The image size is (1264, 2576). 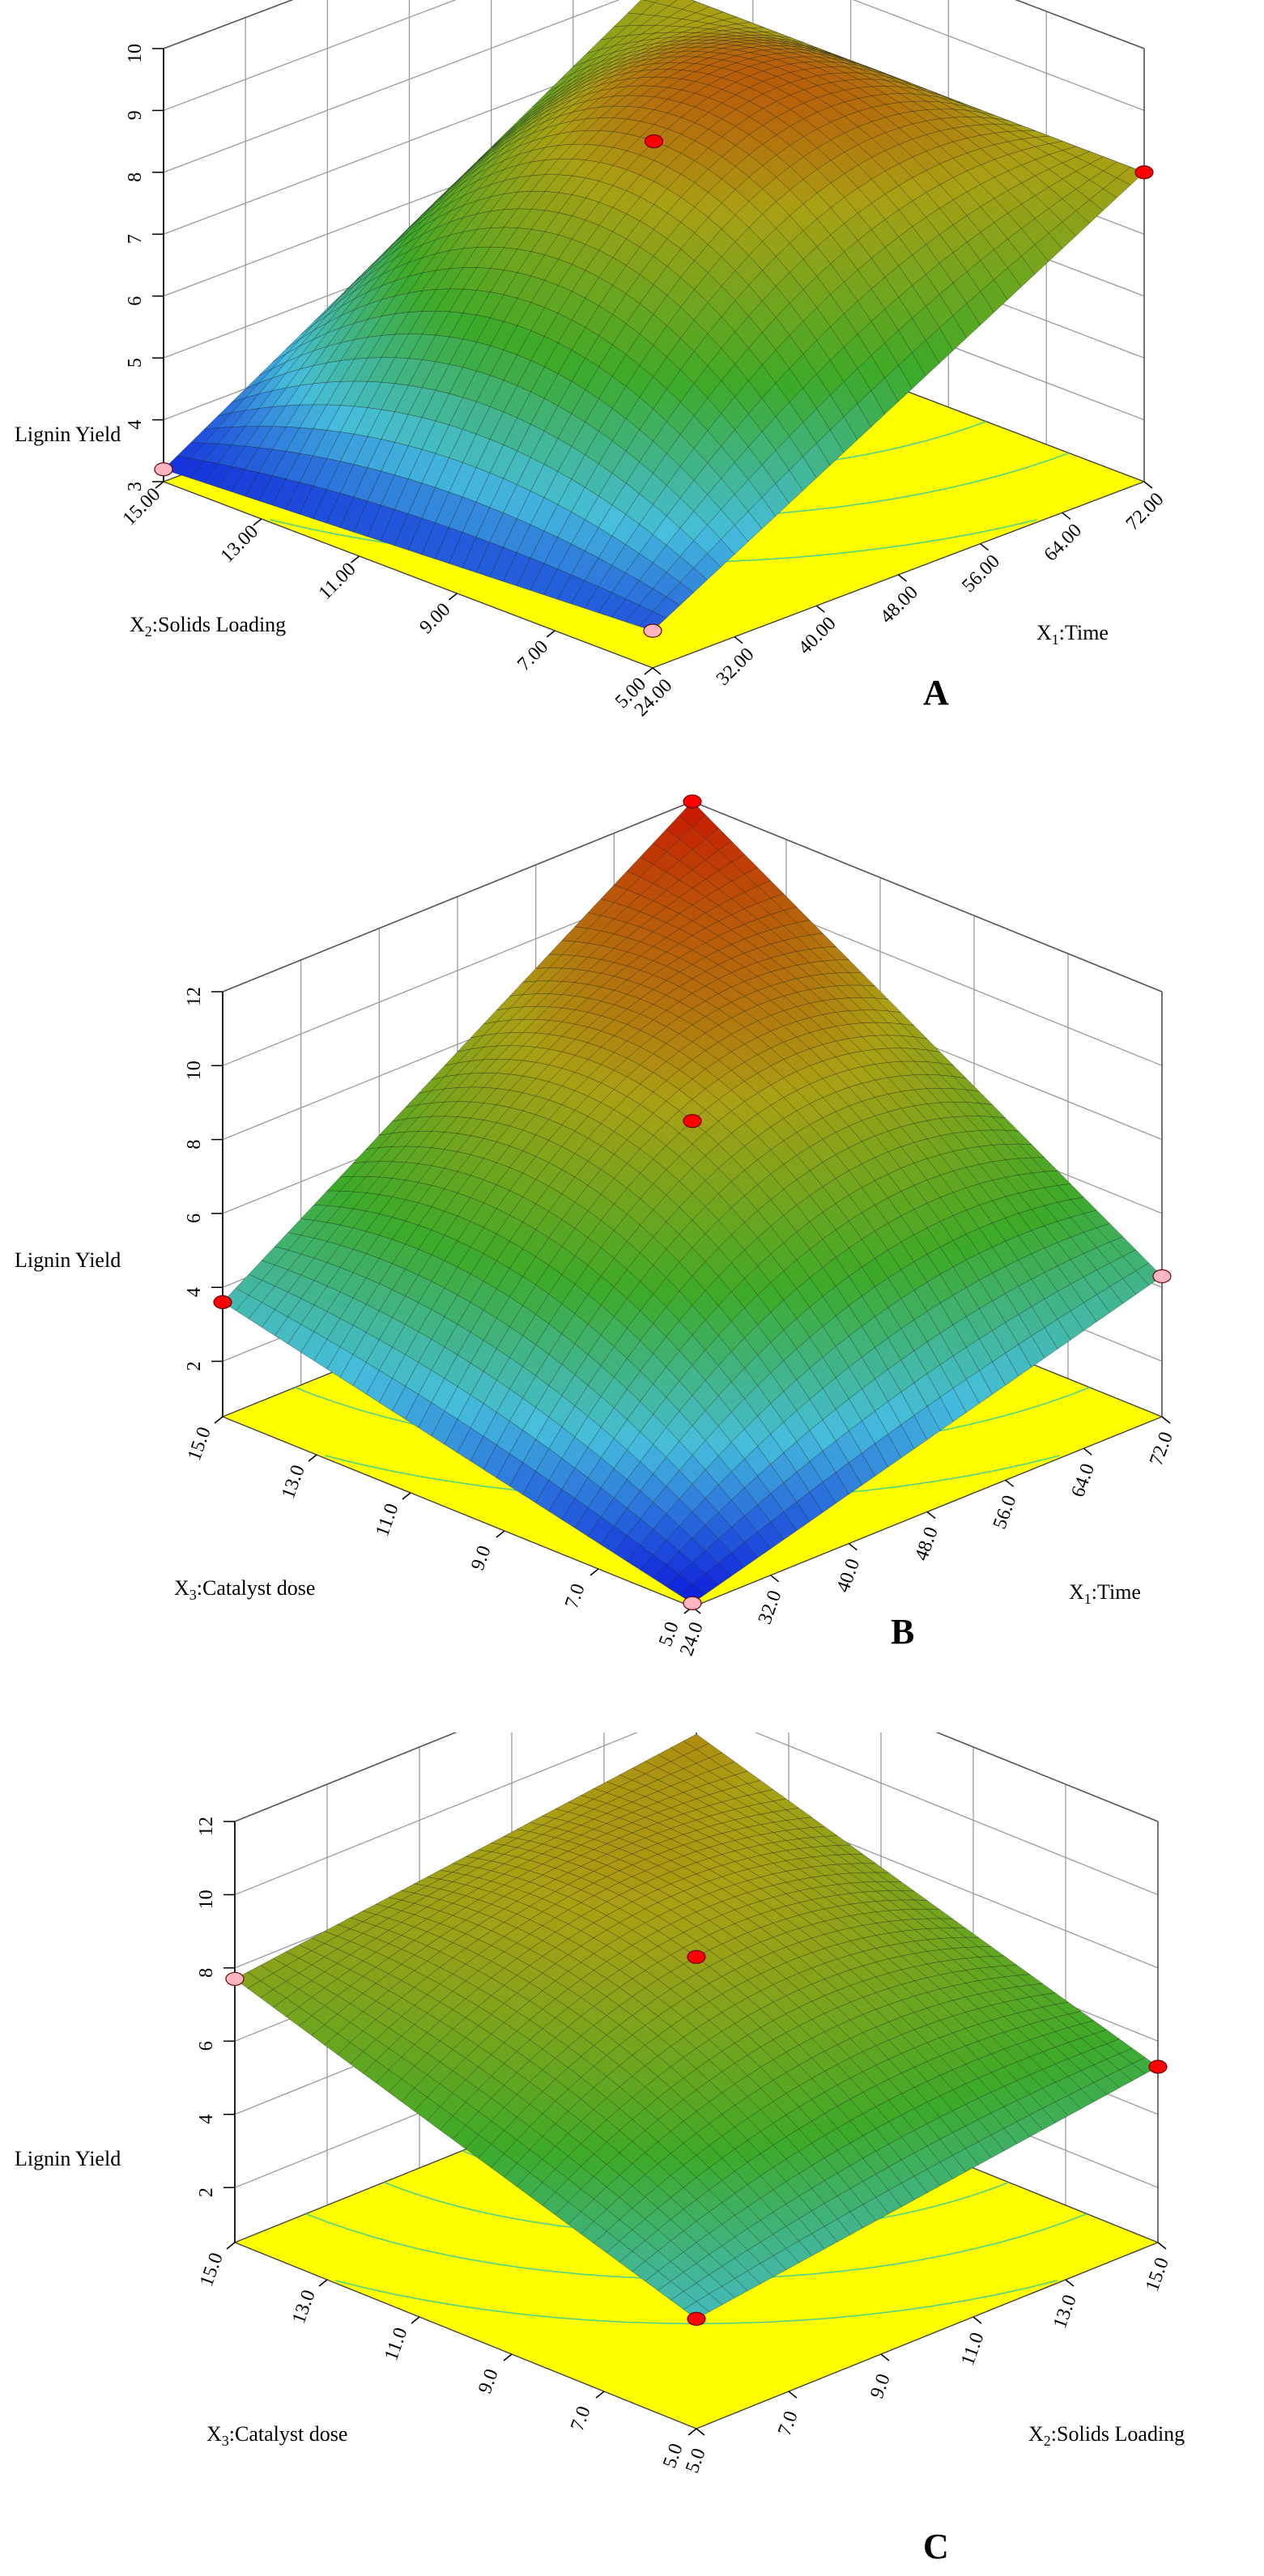 I want to click on x-tick-label: 32.0, so click(x=770, y=1607).